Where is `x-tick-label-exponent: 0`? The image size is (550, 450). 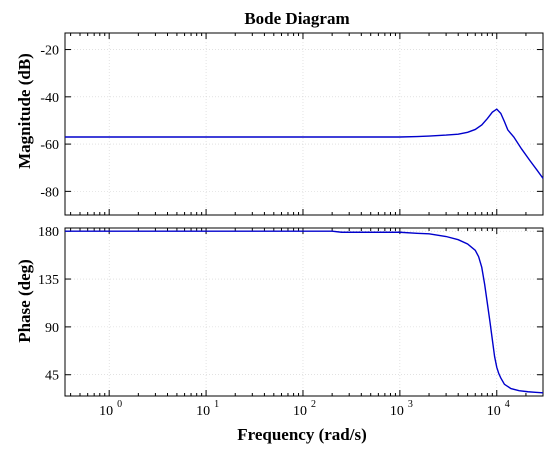 x-tick-label-exponent: 0 is located at coordinates (119, 404).